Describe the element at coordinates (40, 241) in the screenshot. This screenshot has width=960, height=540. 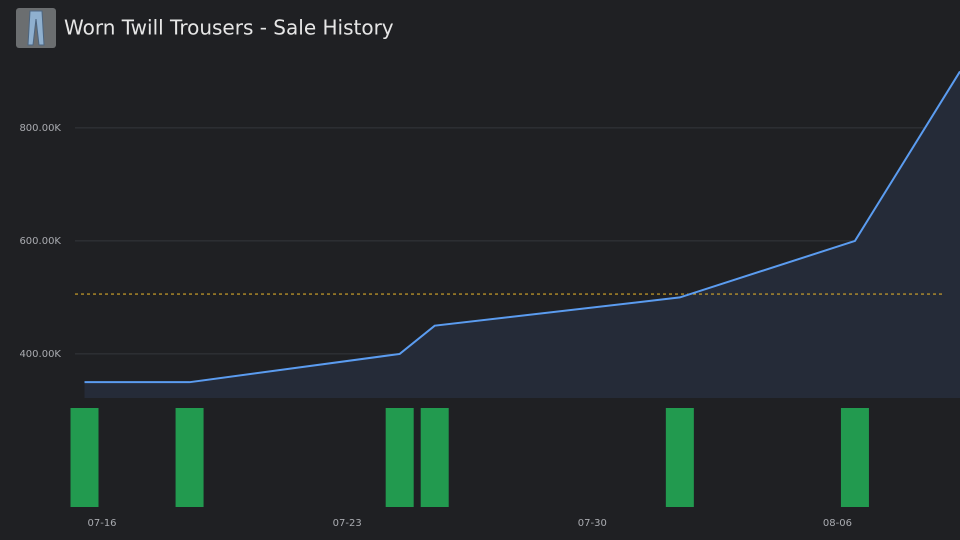
I see `y-tick-label: 600.00K` at that location.